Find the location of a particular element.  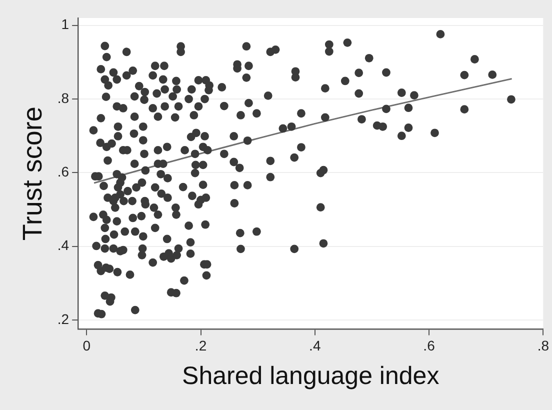

x-tick-label: .4 is located at coordinates (315, 345).